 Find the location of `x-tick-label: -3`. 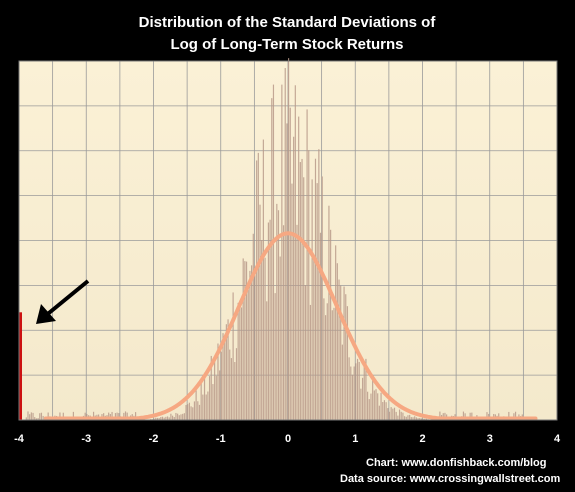

x-tick-label: -3 is located at coordinates (86, 439).